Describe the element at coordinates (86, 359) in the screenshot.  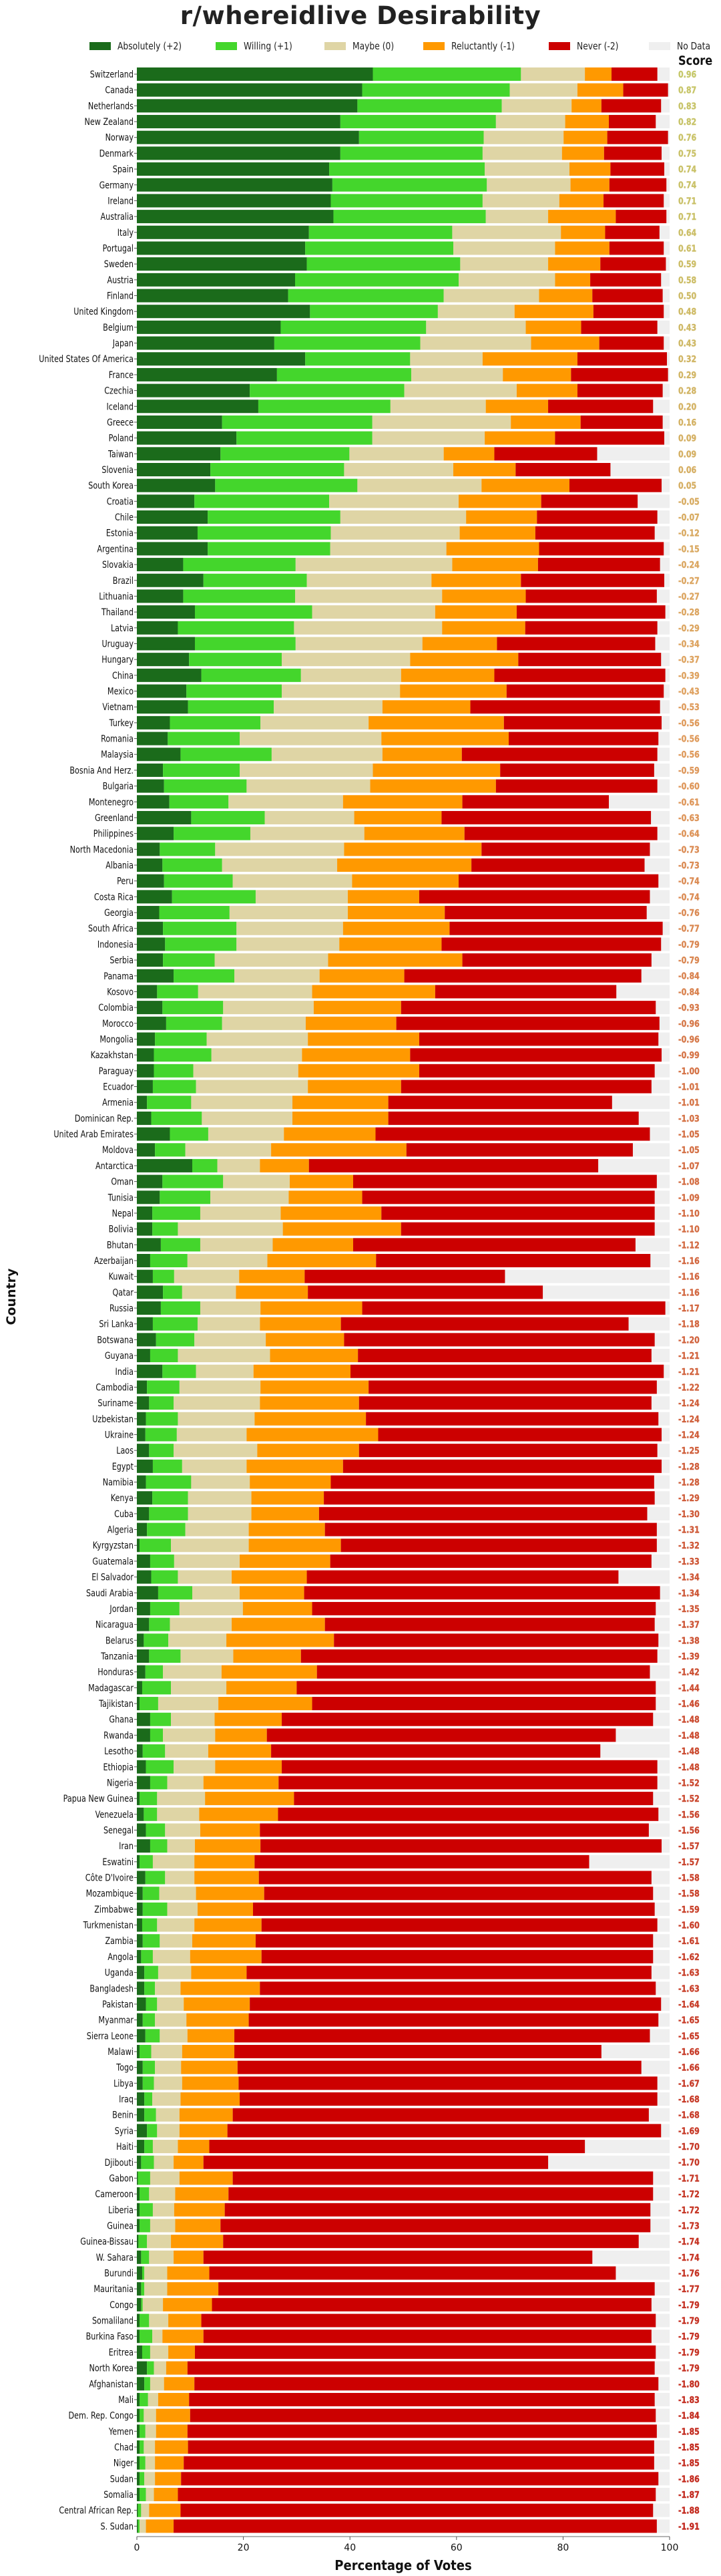
I see `country-label: United States Of America` at that location.